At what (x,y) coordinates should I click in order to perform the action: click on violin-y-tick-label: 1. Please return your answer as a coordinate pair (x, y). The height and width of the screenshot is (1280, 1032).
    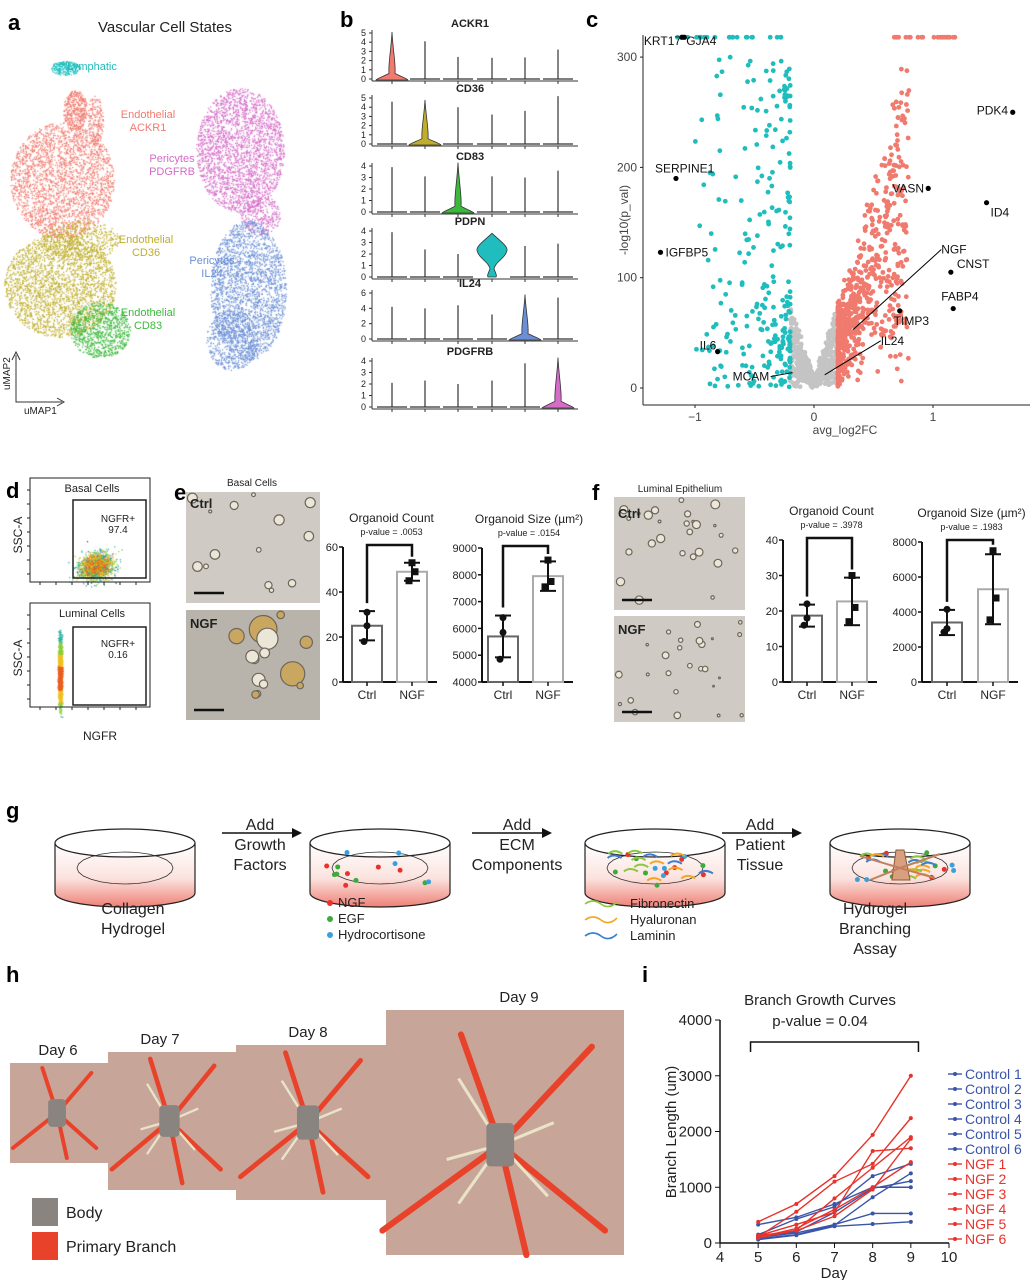
    Looking at the image, I should click on (363, 266).